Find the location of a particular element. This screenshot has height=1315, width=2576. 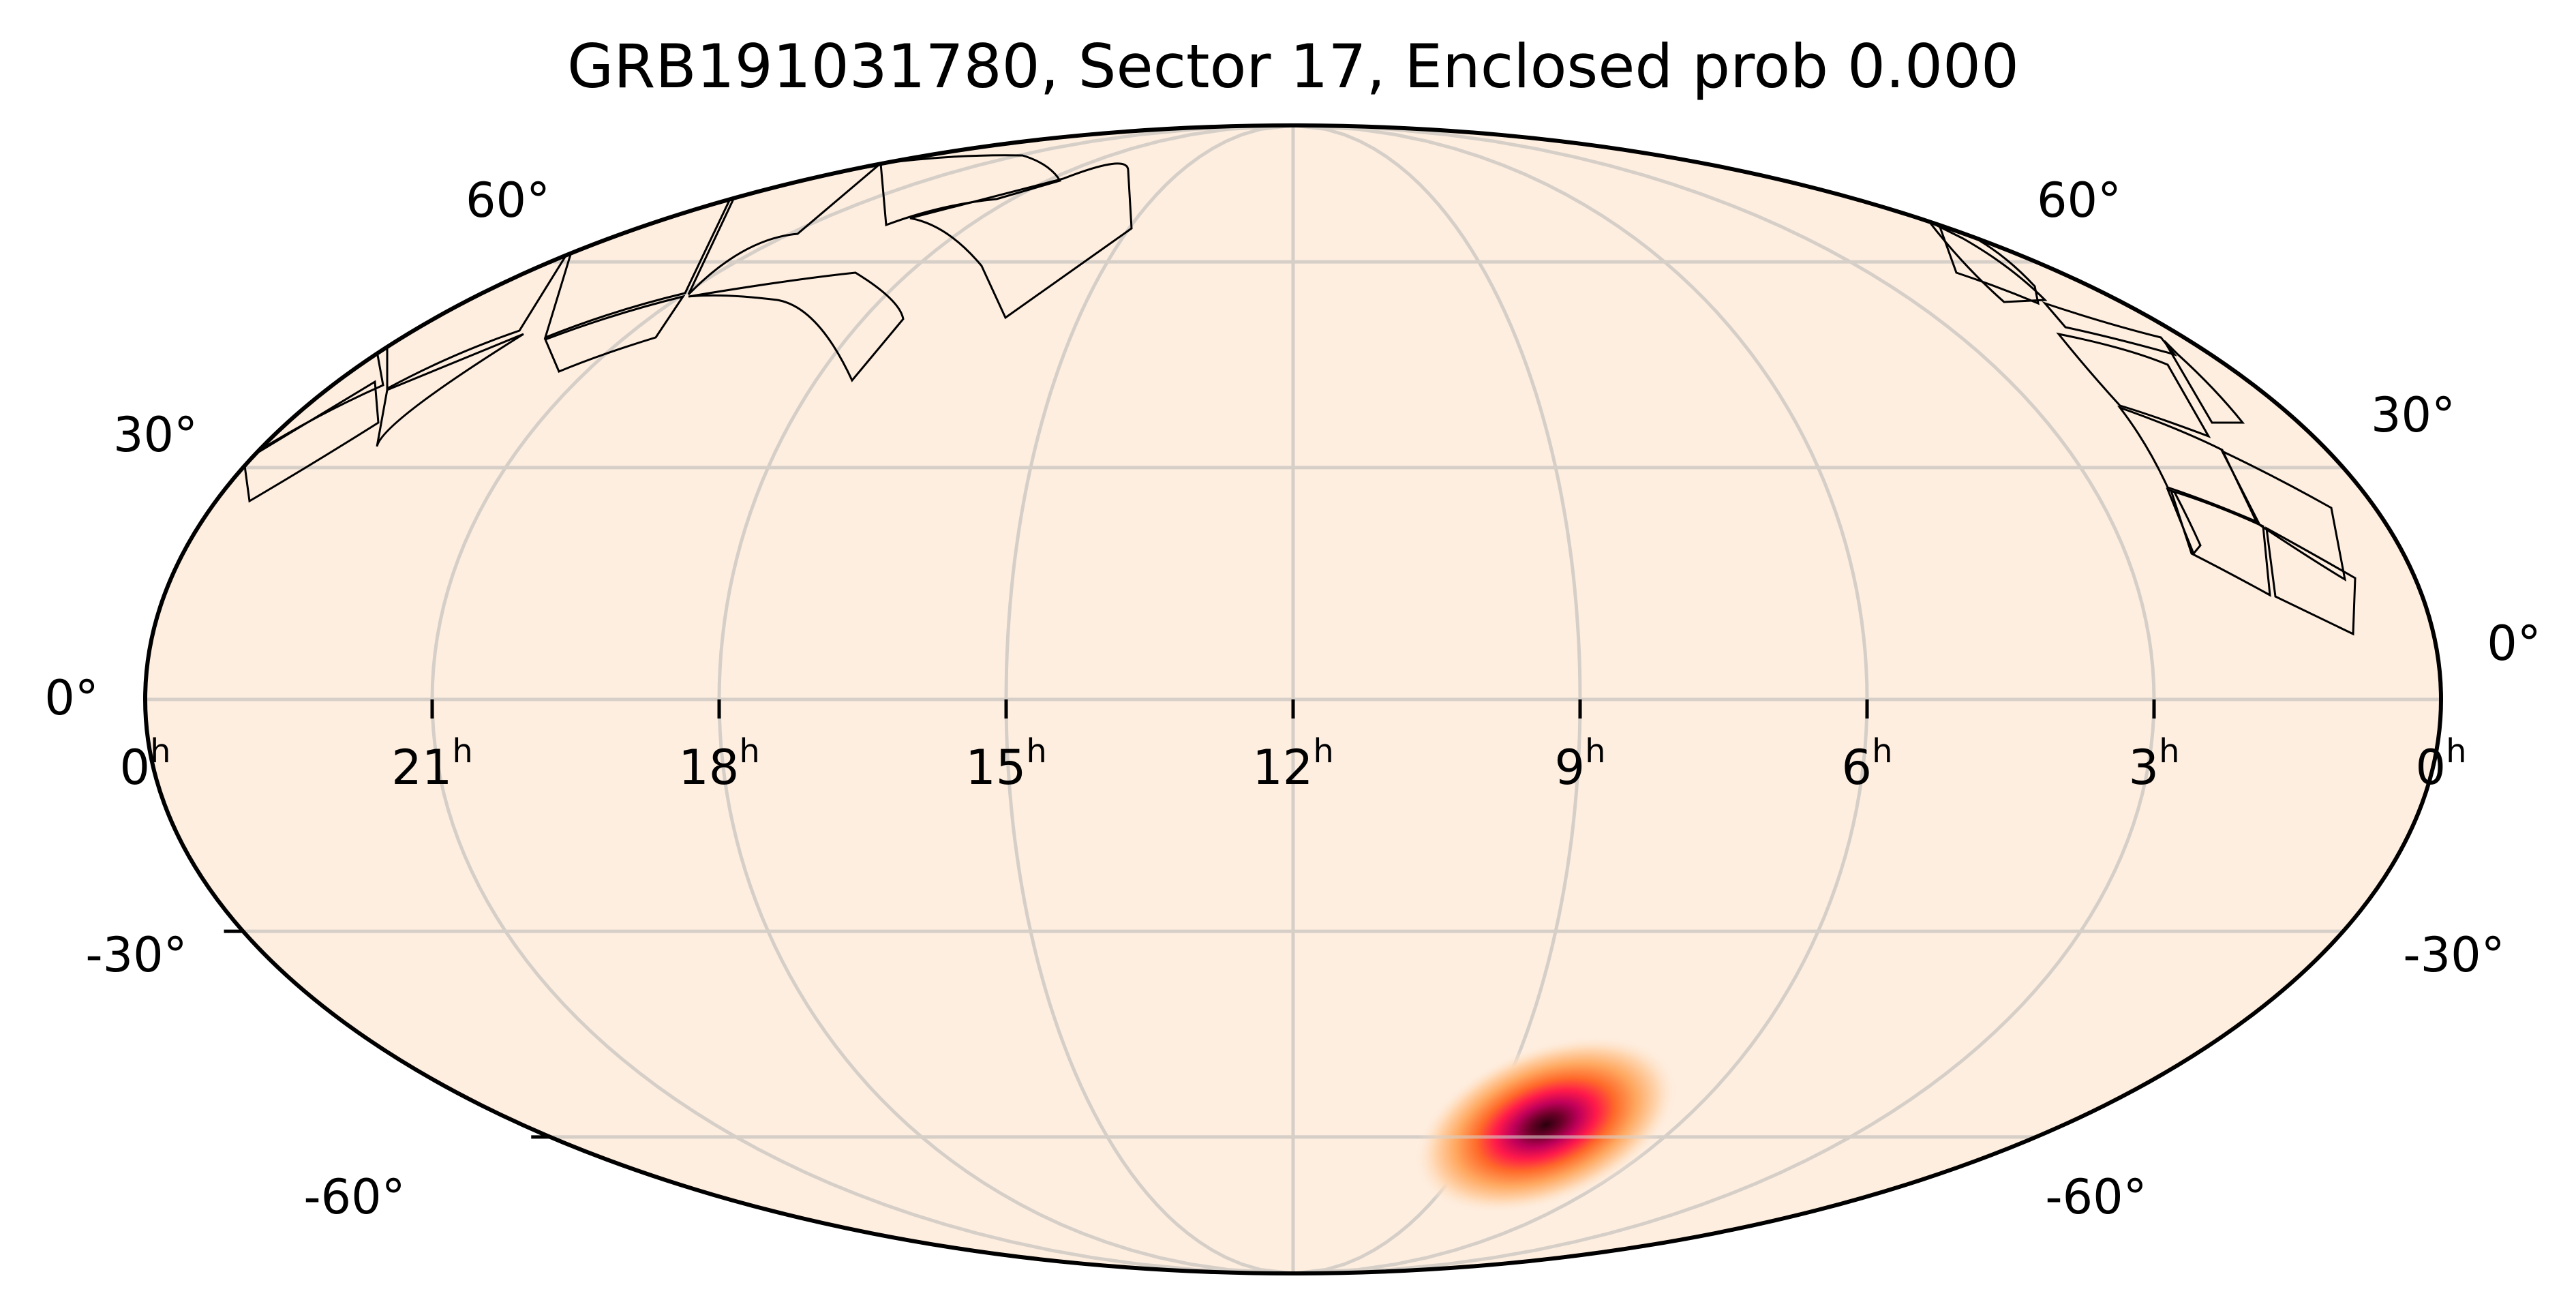

ra-label-3h: 3h is located at coordinates (2154, 764).